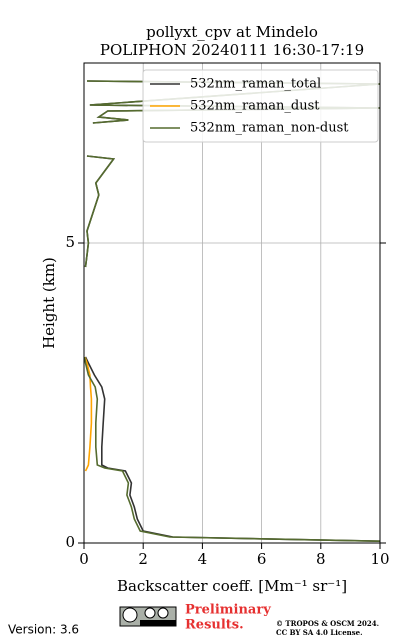  What do you see at coordinates (43, 630) in the screenshot?
I see `version: Version: 3.6` at bounding box center [43, 630].